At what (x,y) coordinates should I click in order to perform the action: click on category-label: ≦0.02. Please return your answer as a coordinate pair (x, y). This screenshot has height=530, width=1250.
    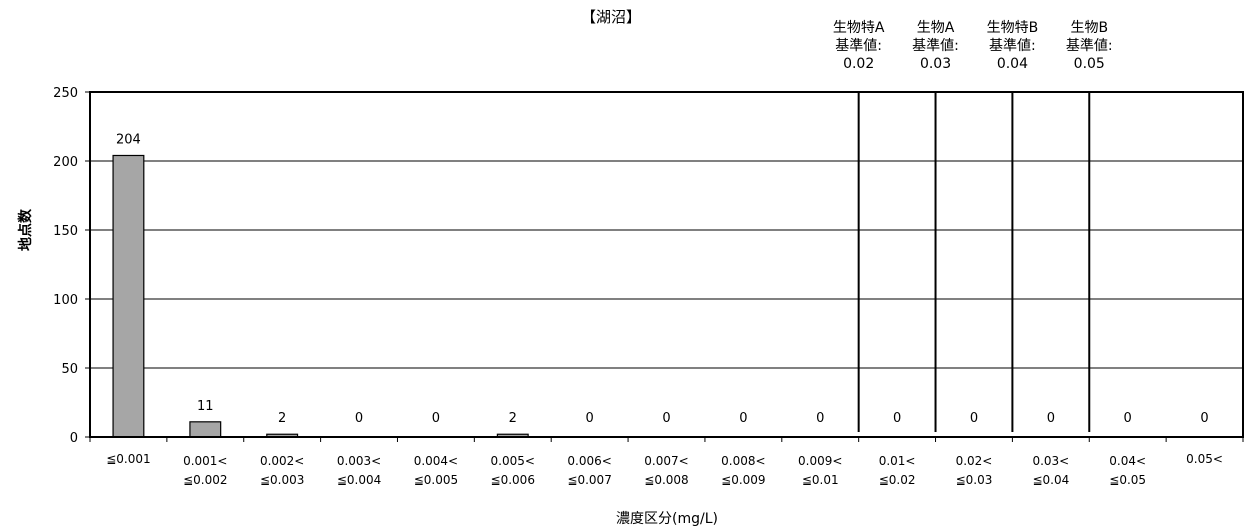
    Looking at the image, I should click on (897, 480).